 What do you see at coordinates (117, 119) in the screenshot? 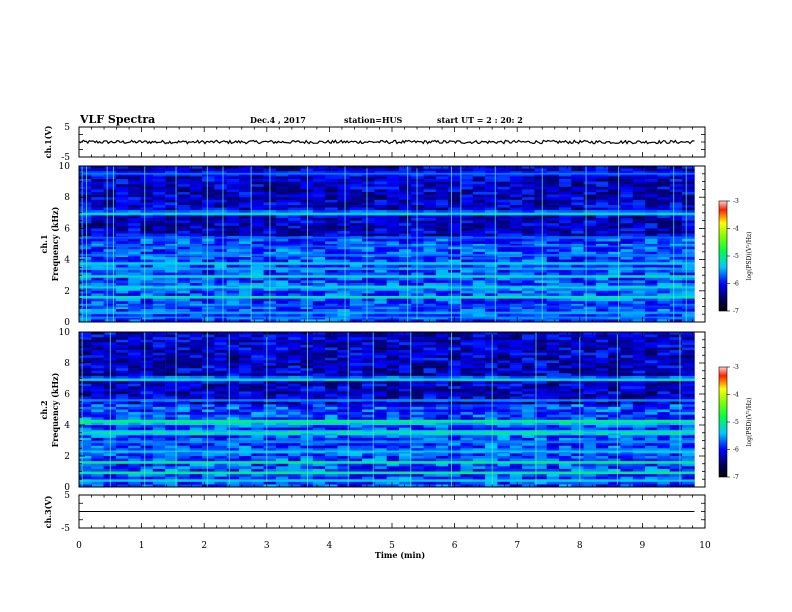
I see `figure-title: VLF Spectra` at bounding box center [117, 119].